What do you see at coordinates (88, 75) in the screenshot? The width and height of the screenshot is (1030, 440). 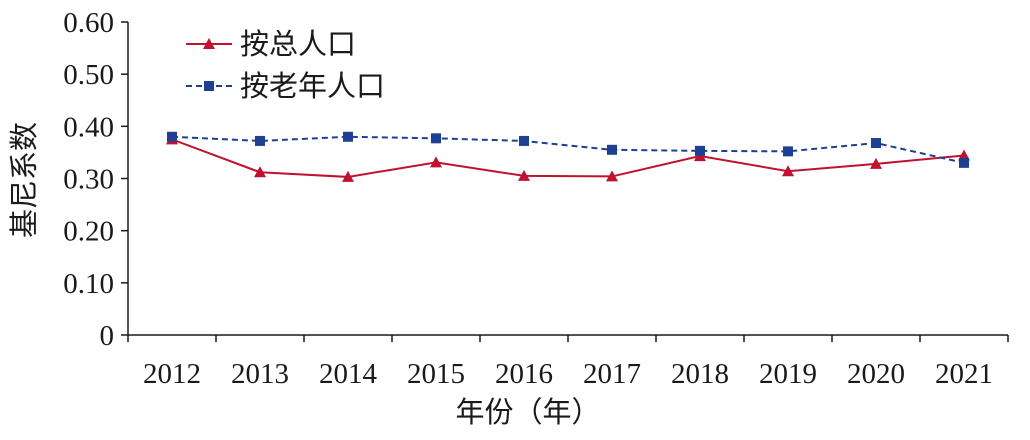 I see `y-tick-label: 0.50` at bounding box center [88, 75].